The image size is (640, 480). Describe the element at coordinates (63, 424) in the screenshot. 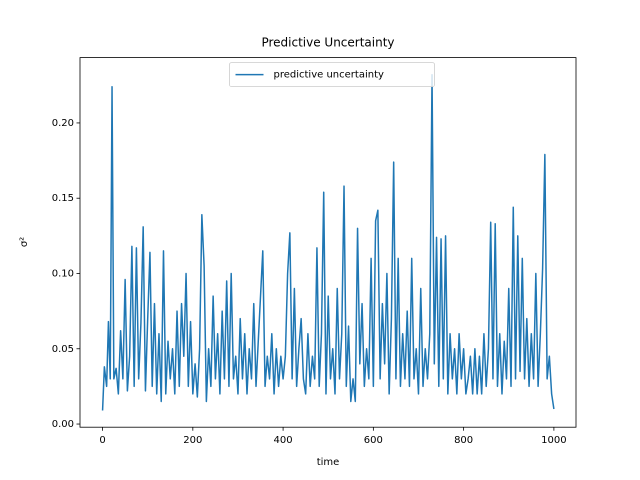

I see `y-tick-label: 0.00` at that location.